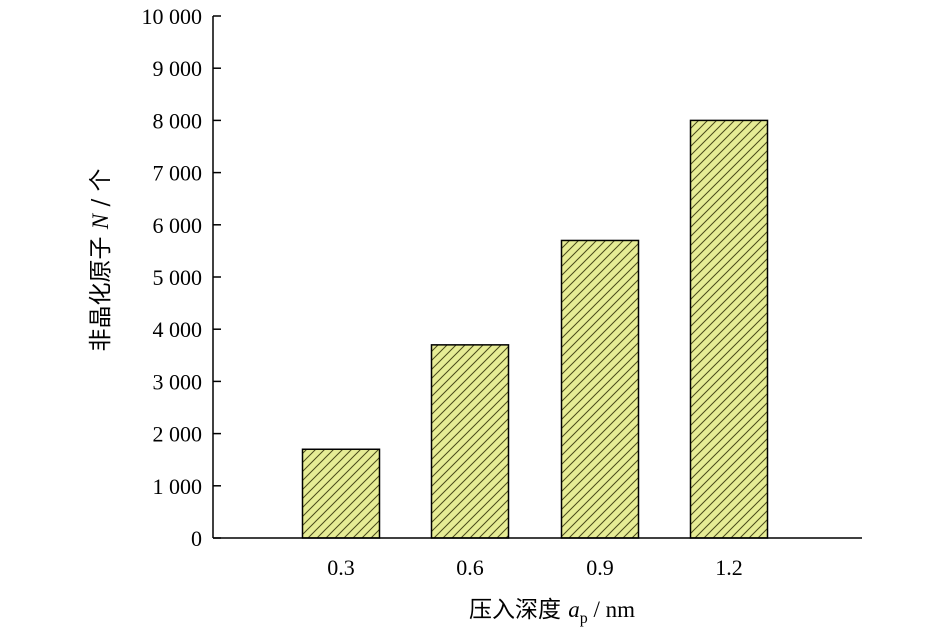 This screenshot has height=630, width=945. Describe the element at coordinates (178, 225) in the screenshot. I see `y-tick-label: 6 000` at that location.